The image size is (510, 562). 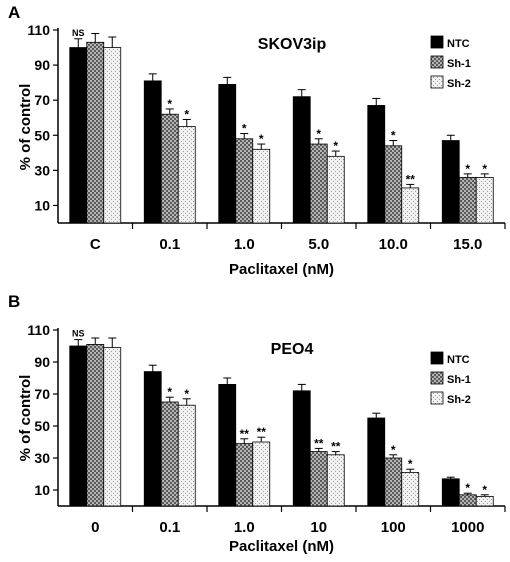 I want to click on x-tick-label: 5.0, so click(x=318, y=244).